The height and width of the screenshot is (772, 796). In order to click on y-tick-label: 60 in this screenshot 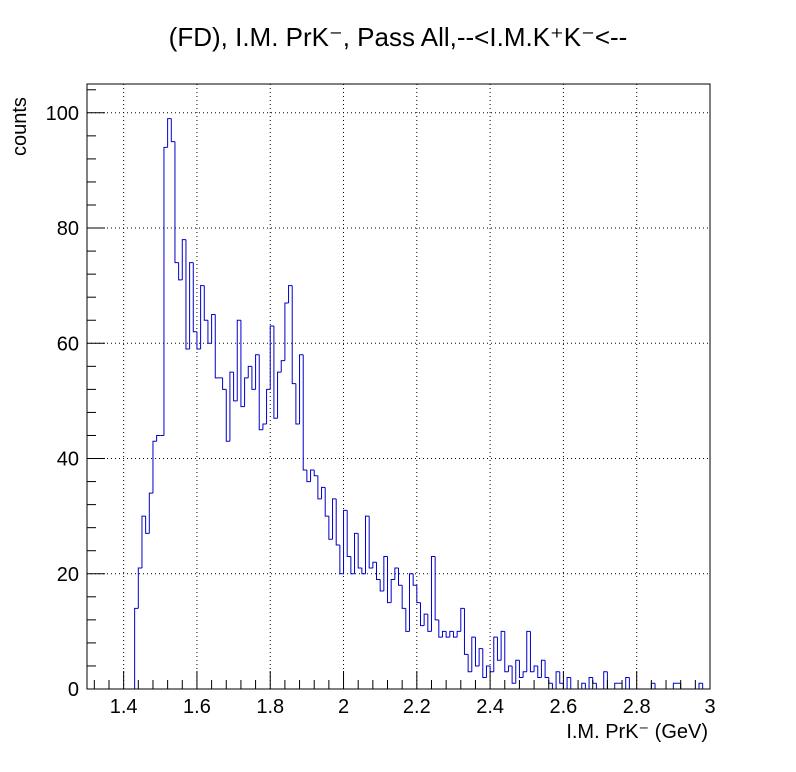, I will do `click(68, 344)`.